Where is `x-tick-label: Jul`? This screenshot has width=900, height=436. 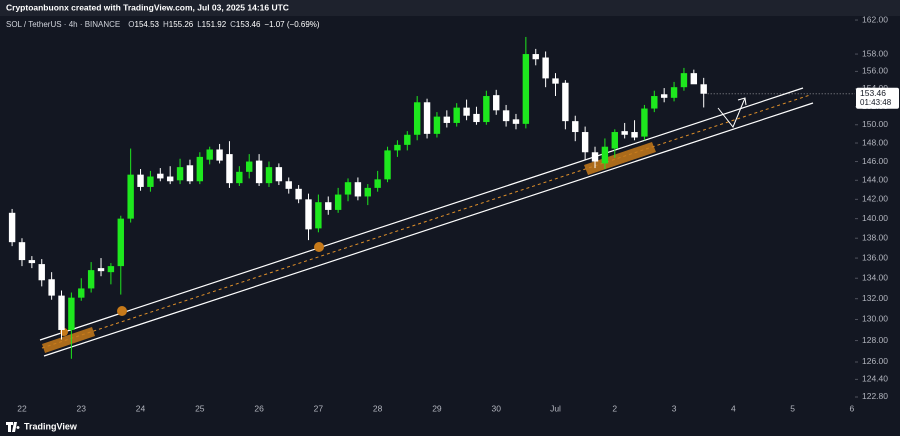
x-tick-label: Jul is located at coordinates (555, 408).